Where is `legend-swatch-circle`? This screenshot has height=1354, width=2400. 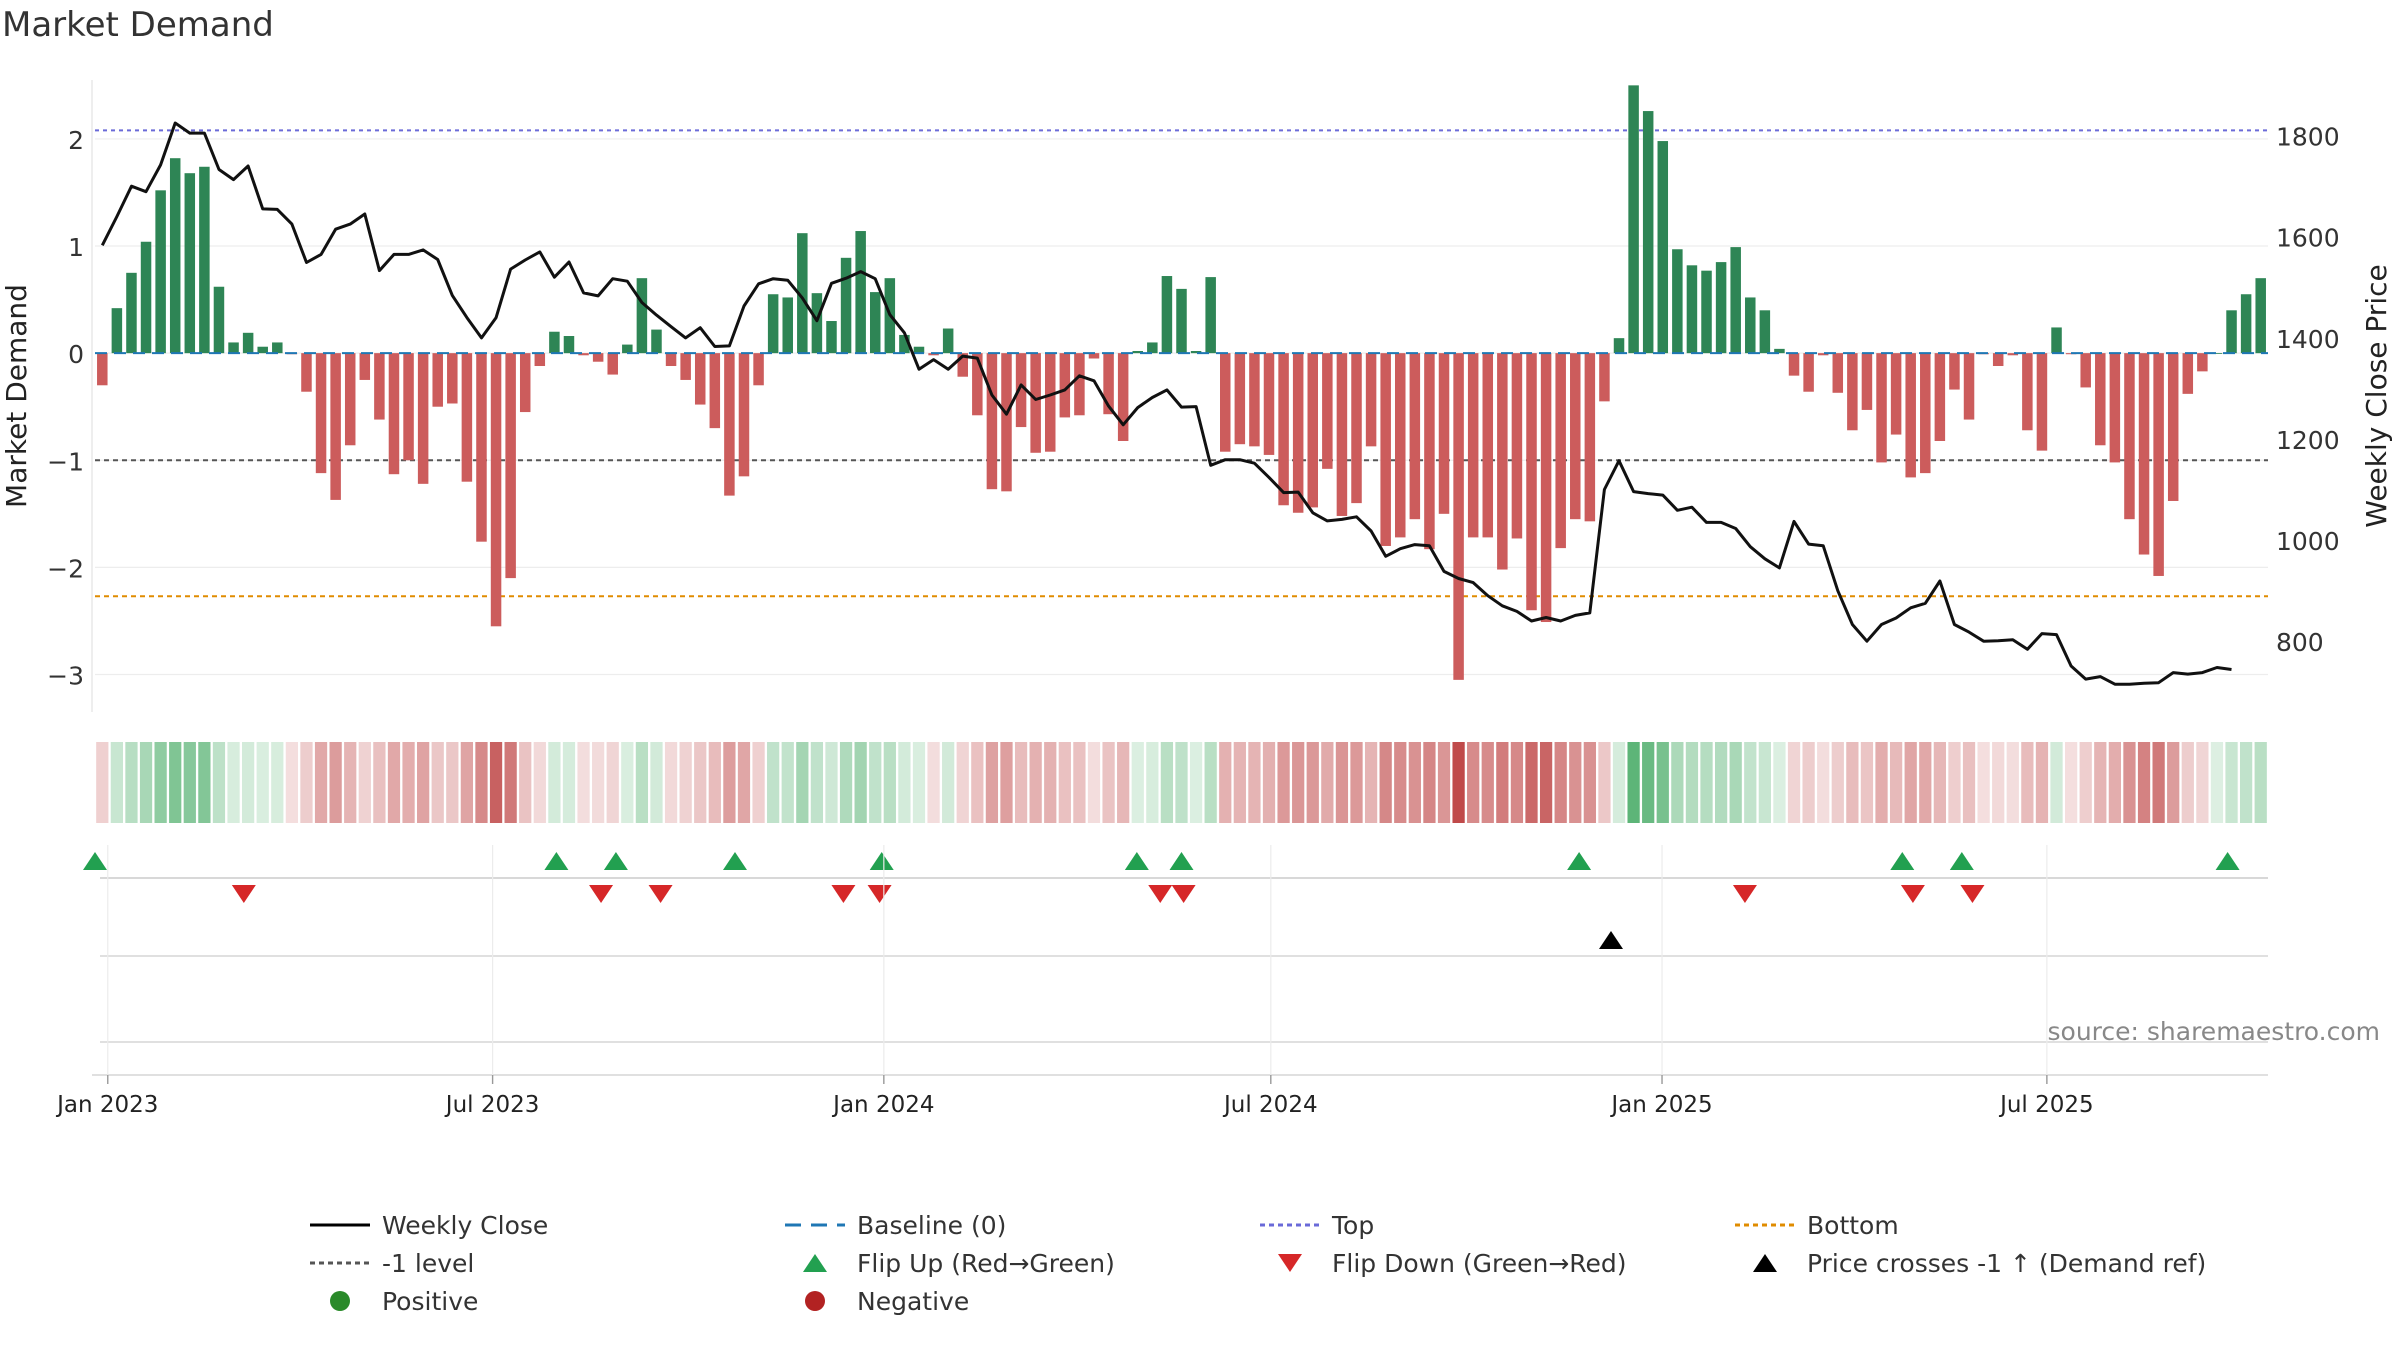
legend-swatch-circle is located at coordinates (815, 1301).